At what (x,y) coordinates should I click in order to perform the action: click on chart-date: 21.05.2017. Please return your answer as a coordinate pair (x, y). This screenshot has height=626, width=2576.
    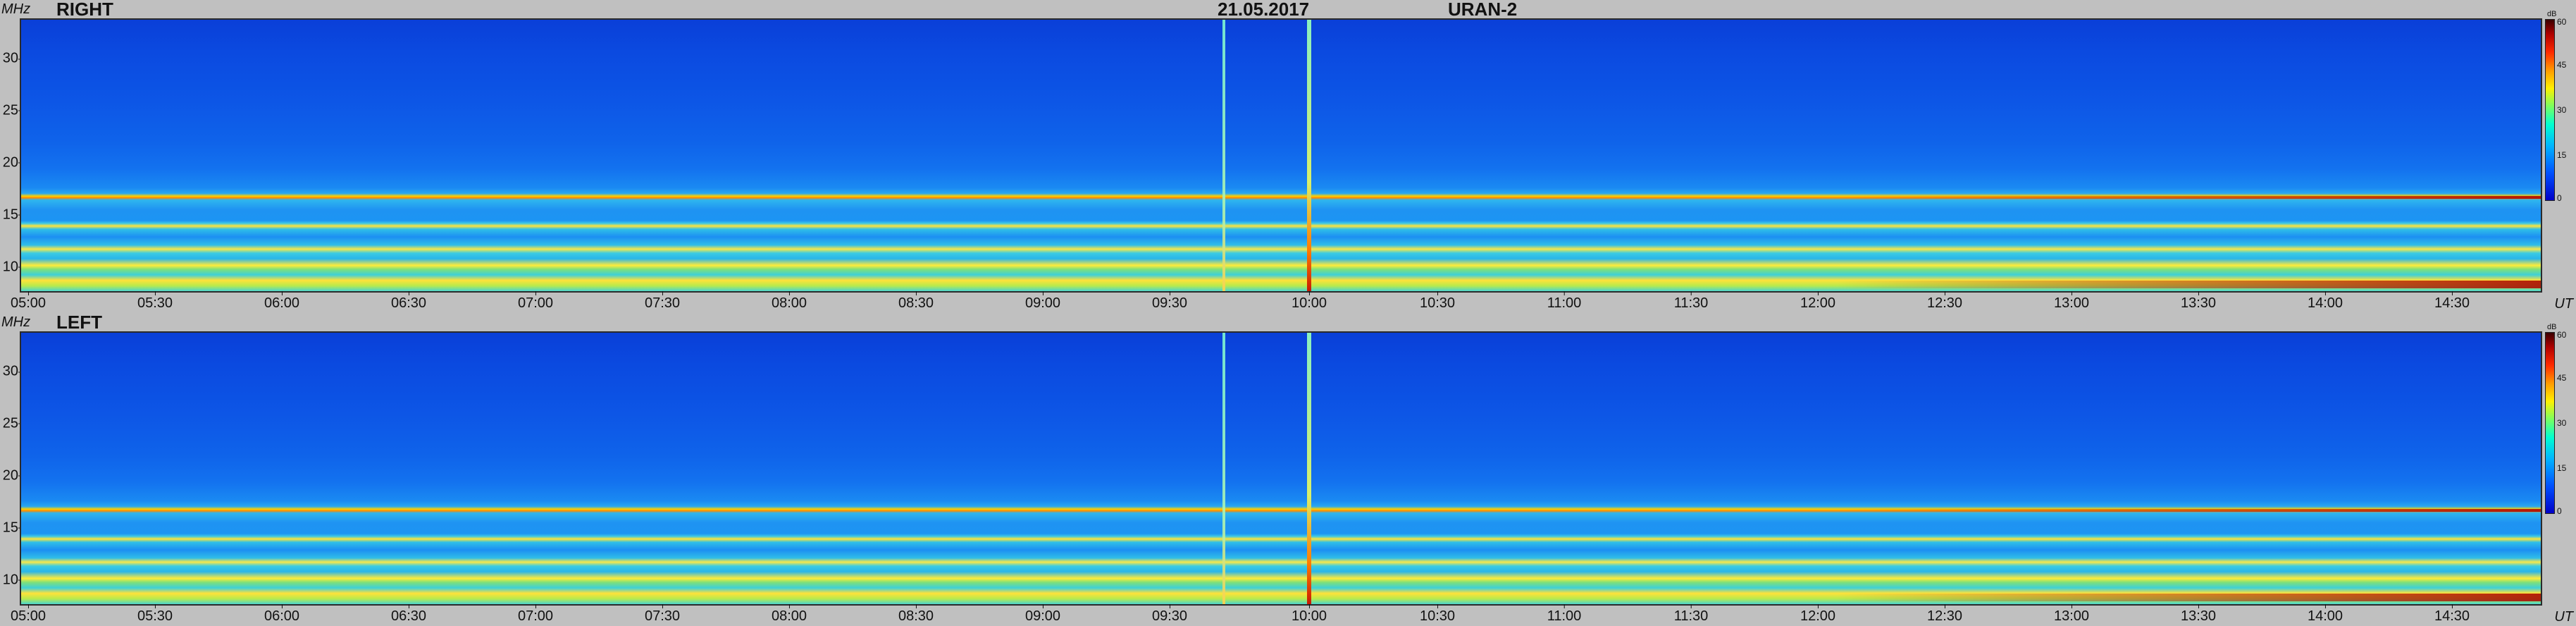
    Looking at the image, I should click on (1264, 10).